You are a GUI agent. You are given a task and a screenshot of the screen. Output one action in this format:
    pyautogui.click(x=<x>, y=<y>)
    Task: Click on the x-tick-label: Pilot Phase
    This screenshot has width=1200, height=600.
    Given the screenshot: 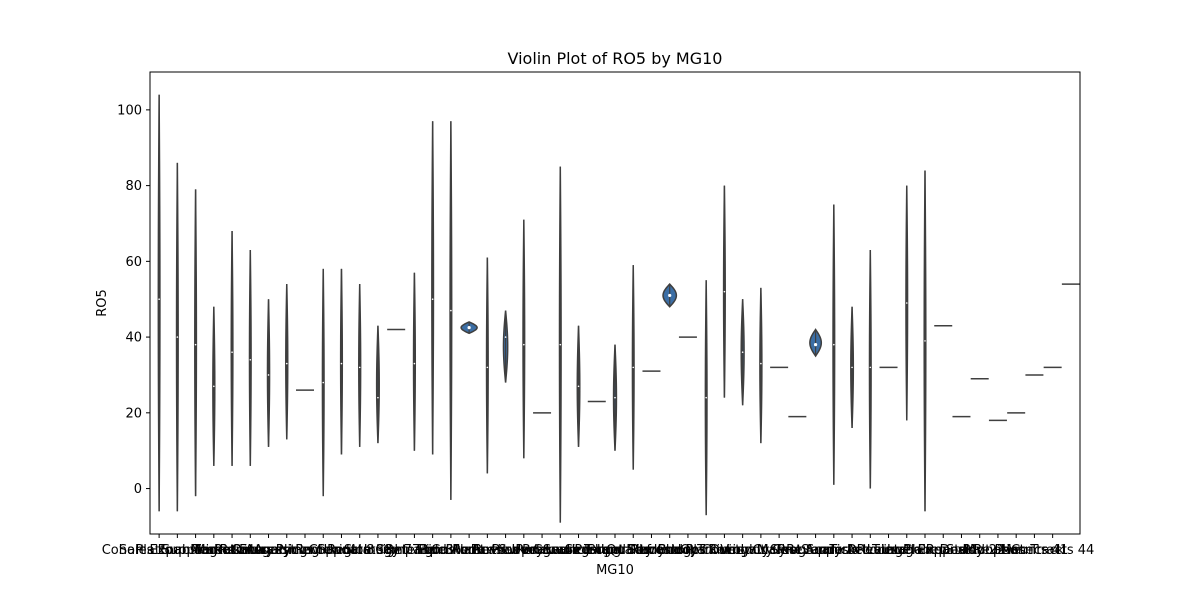 What is the action you would take?
    pyautogui.click(x=998, y=550)
    